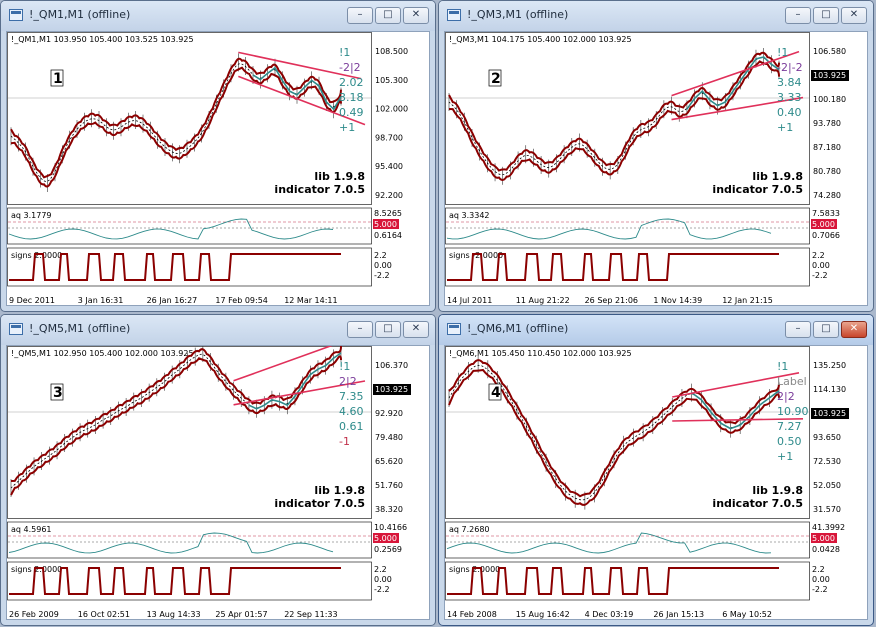  What do you see at coordinates (656, 16) in the screenshot?
I see `window-titlebar: !_QM3,M1 (offline) – □ ✕` at bounding box center [656, 16].